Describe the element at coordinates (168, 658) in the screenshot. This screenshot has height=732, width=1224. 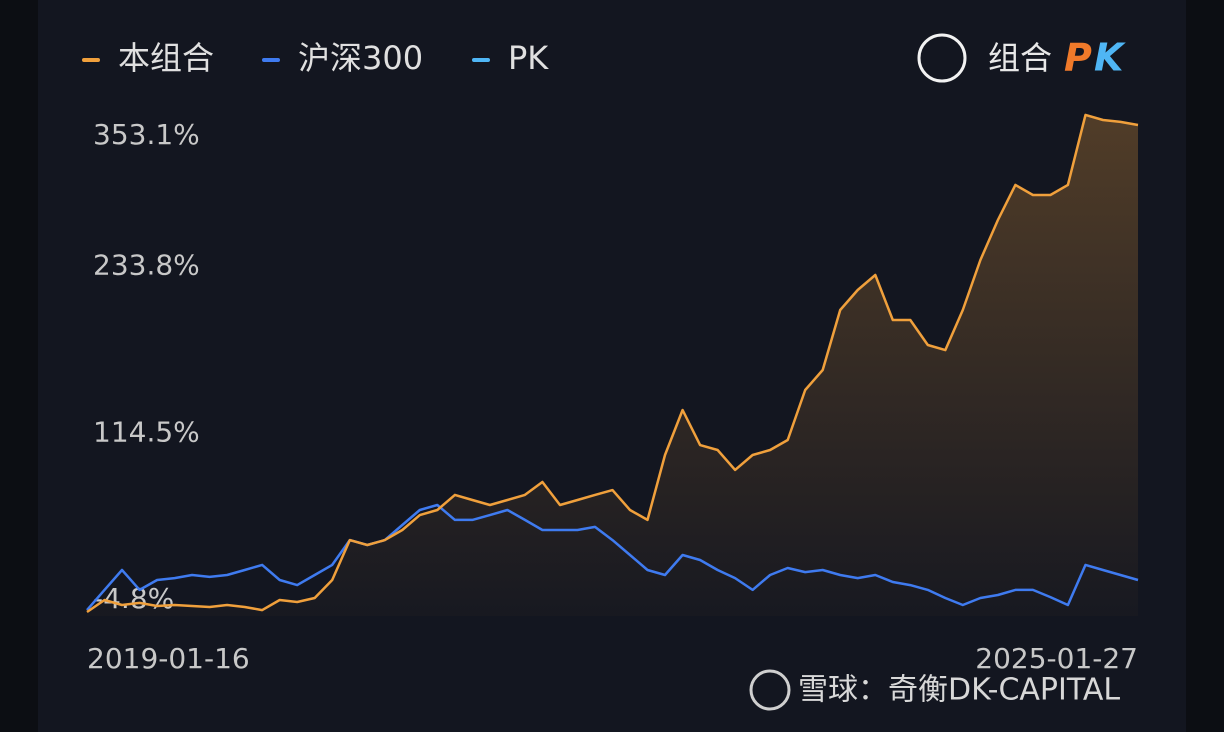
I see `x-tick-label: 2019-01-16` at that location.